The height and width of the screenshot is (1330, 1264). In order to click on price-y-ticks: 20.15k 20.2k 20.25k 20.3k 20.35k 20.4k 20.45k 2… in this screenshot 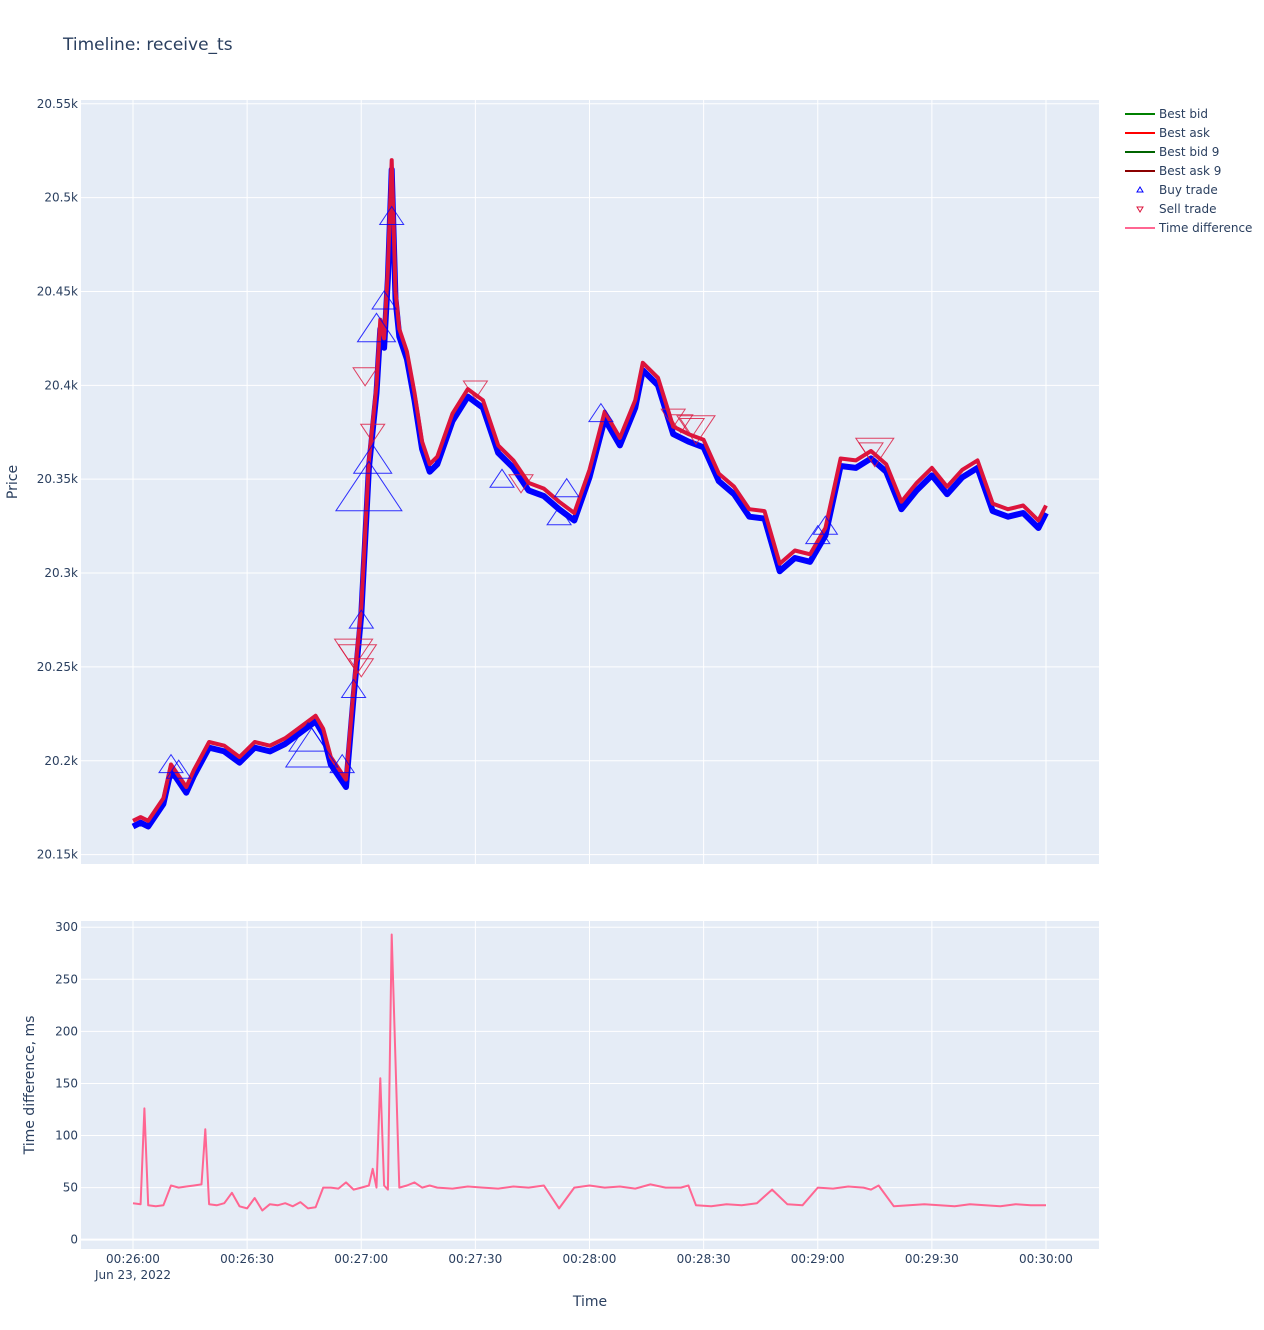, I will do `click(57, 479)`.